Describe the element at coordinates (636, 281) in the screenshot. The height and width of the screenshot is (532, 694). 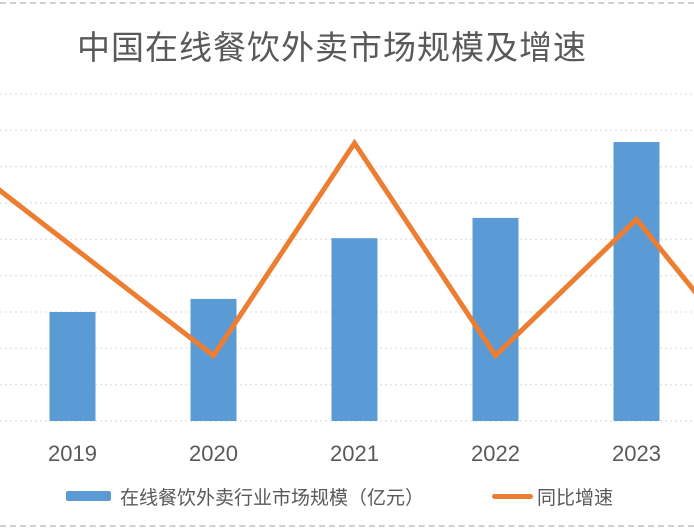
I see `bar-2023` at that location.